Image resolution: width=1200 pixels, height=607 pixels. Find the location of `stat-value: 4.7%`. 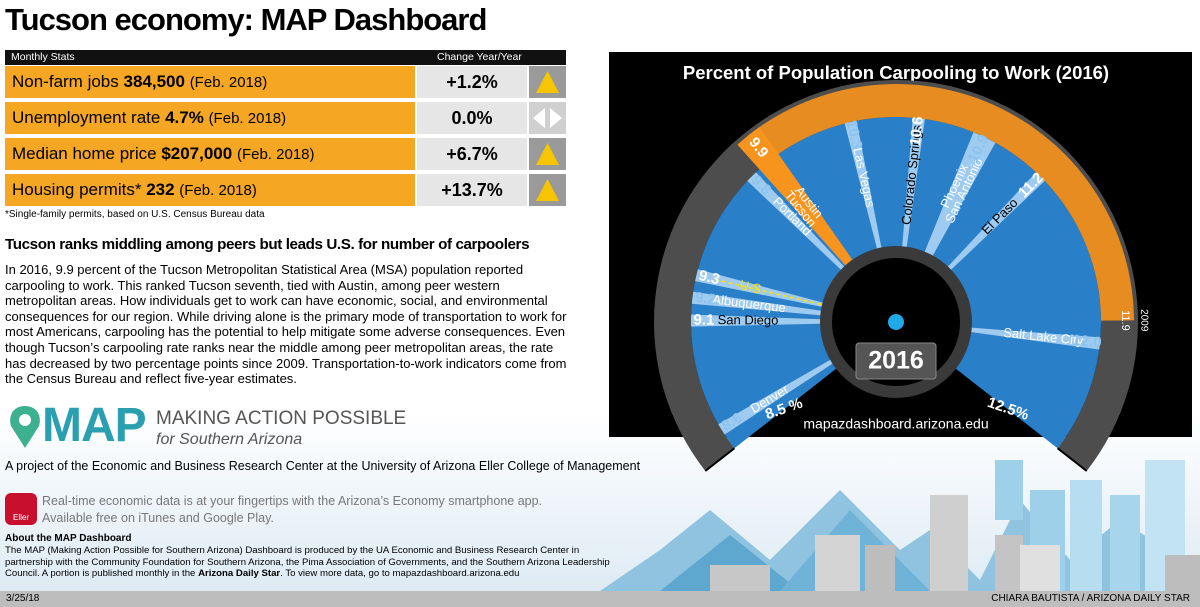

stat-value: 4.7% is located at coordinates (184, 117).